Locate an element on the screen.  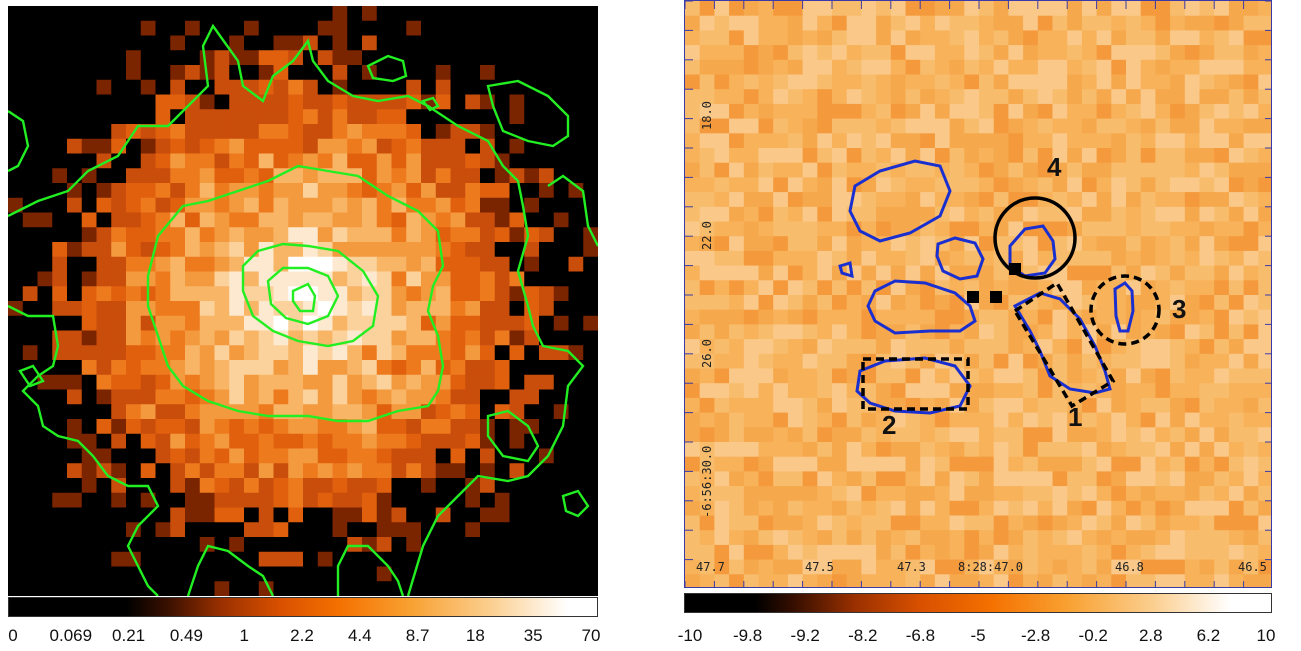
y-label-26: 26.0 is located at coordinates (707, 353).